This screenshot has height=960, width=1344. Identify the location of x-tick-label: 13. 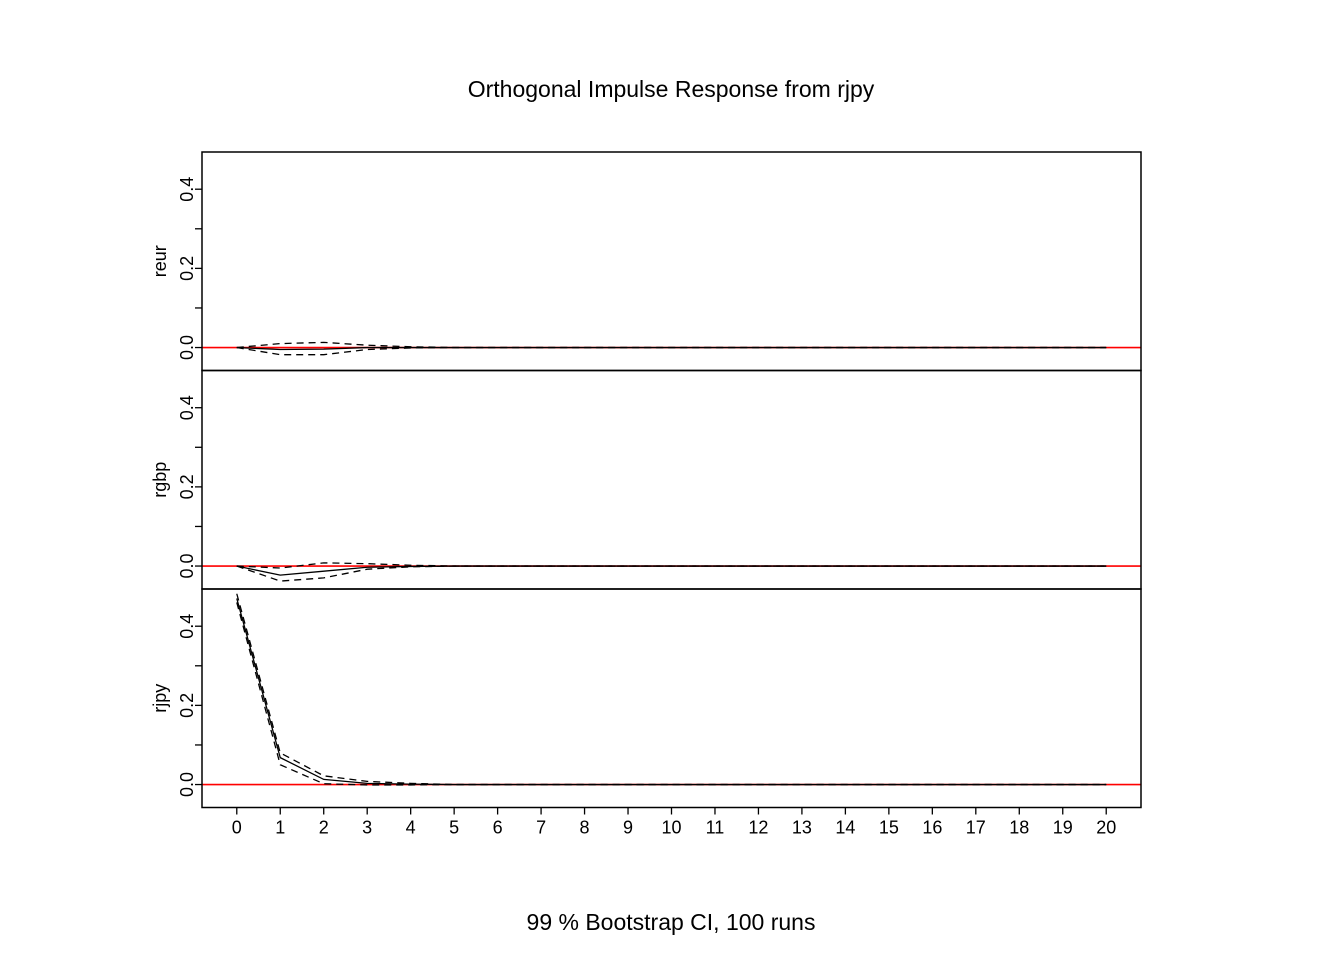
(802, 828).